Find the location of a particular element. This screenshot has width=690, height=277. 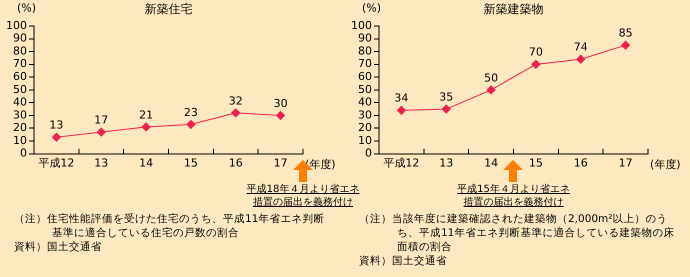

data-label: 32 is located at coordinates (235, 101).